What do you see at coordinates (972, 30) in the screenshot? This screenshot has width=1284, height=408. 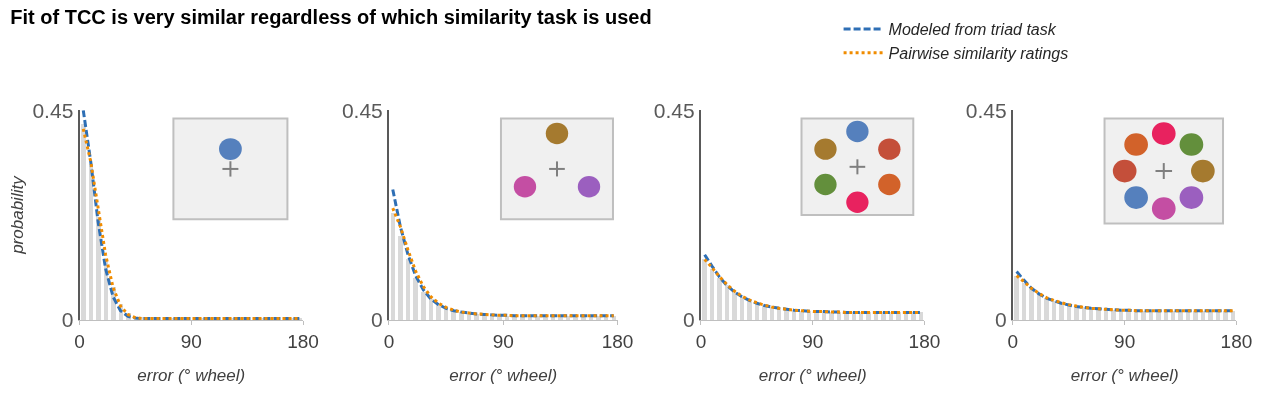 I see `legend-label: Modeled from triad task` at bounding box center [972, 30].